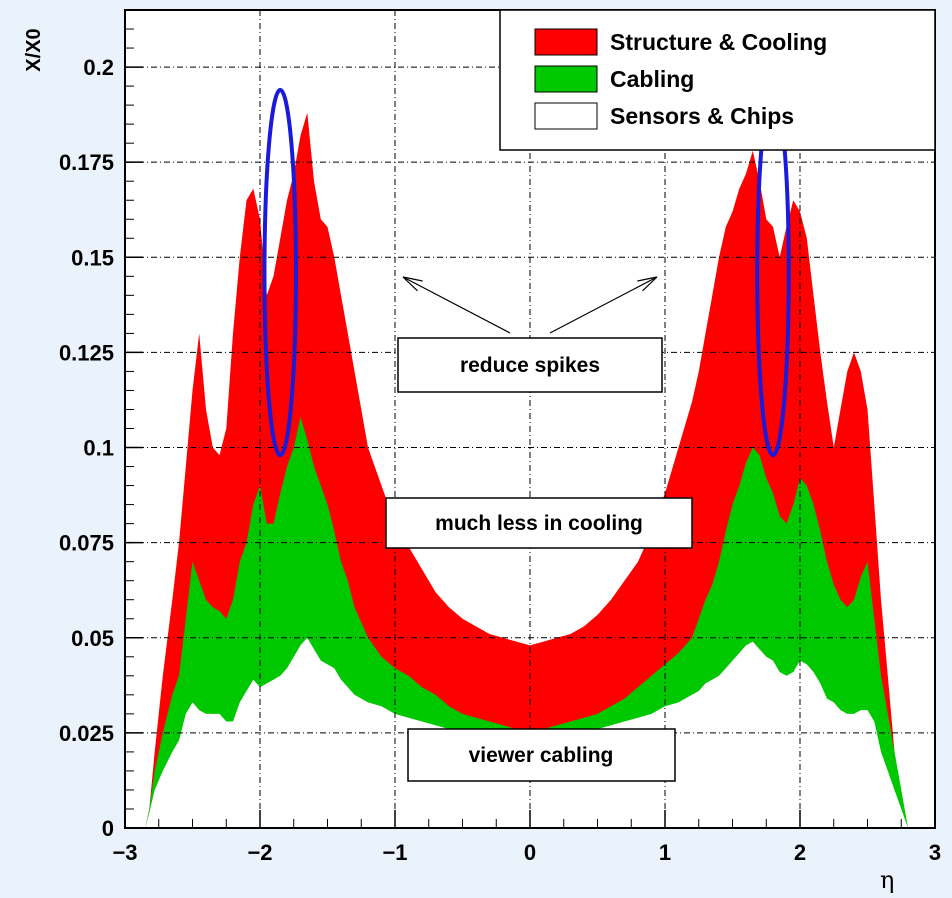 The height and width of the screenshot is (898, 952). I want to click on x-tick-label: −1, so click(394, 852).